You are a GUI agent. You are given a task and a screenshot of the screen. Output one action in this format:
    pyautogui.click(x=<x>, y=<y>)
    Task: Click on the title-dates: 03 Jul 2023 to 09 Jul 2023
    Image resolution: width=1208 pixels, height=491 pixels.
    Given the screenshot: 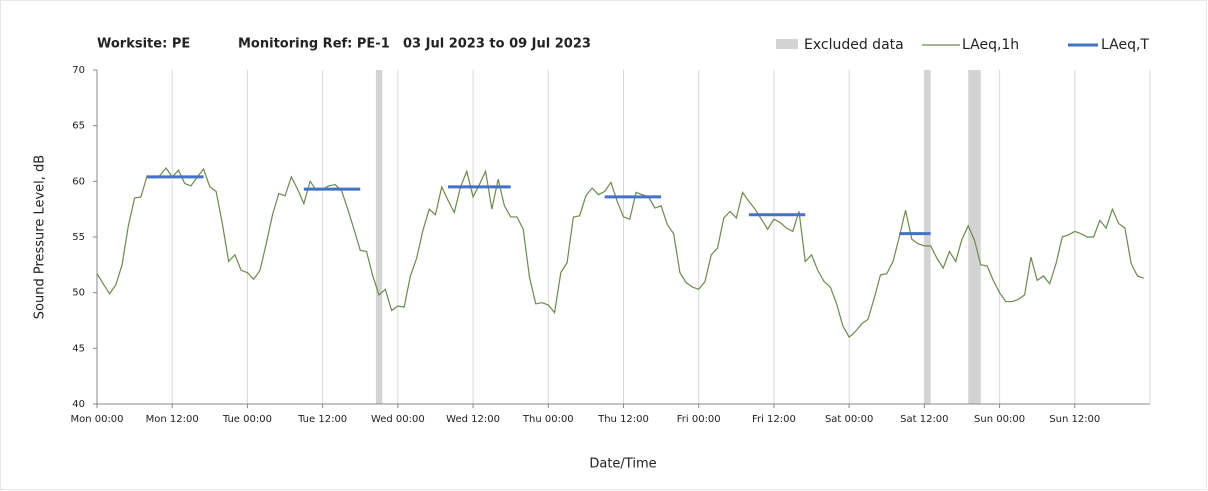 What is the action you would take?
    pyautogui.click(x=497, y=44)
    